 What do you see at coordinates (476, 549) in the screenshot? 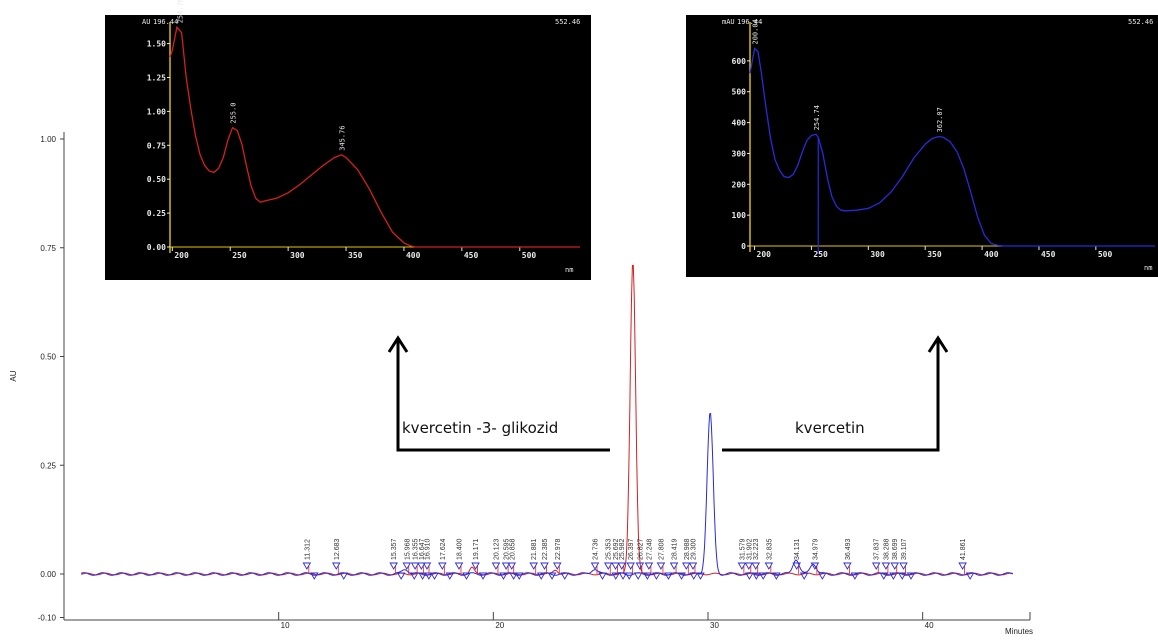
I see `peak-retention-label: 19.171` at bounding box center [476, 549].